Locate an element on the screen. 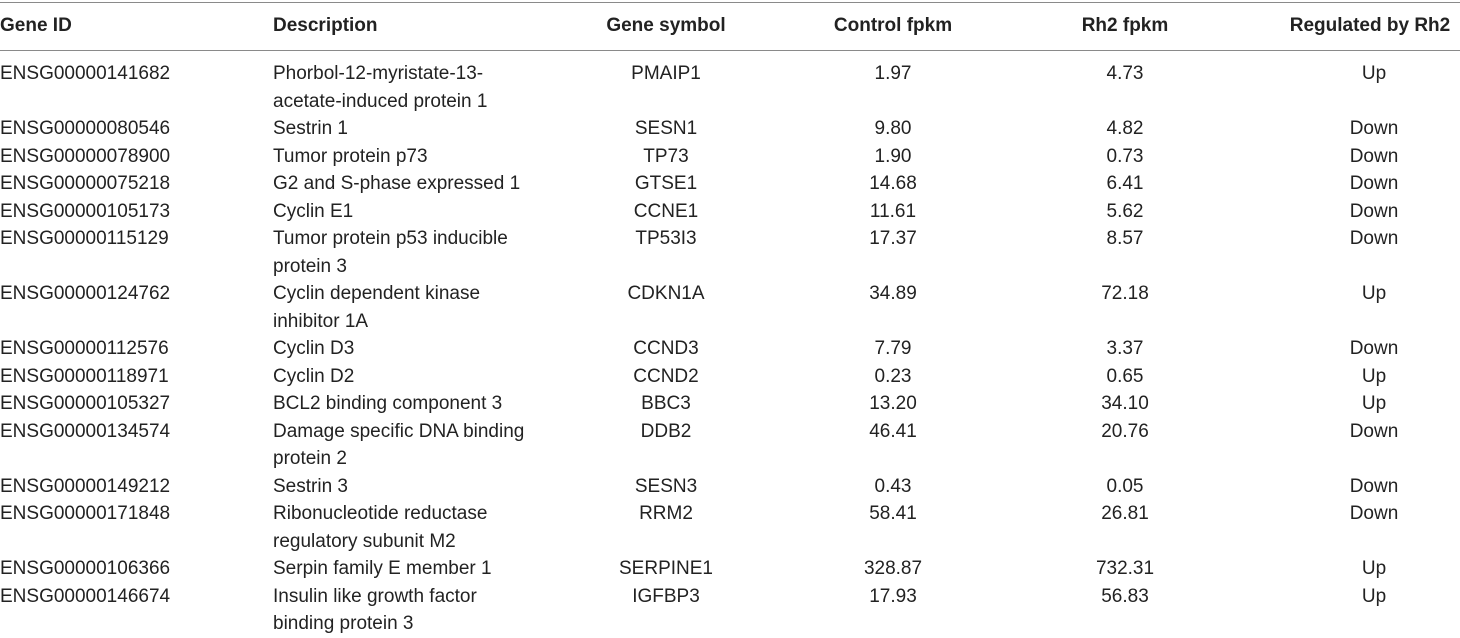 The image size is (1460, 638). cell-gene-id: ENSG00000075218 is located at coordinates (85, 183).